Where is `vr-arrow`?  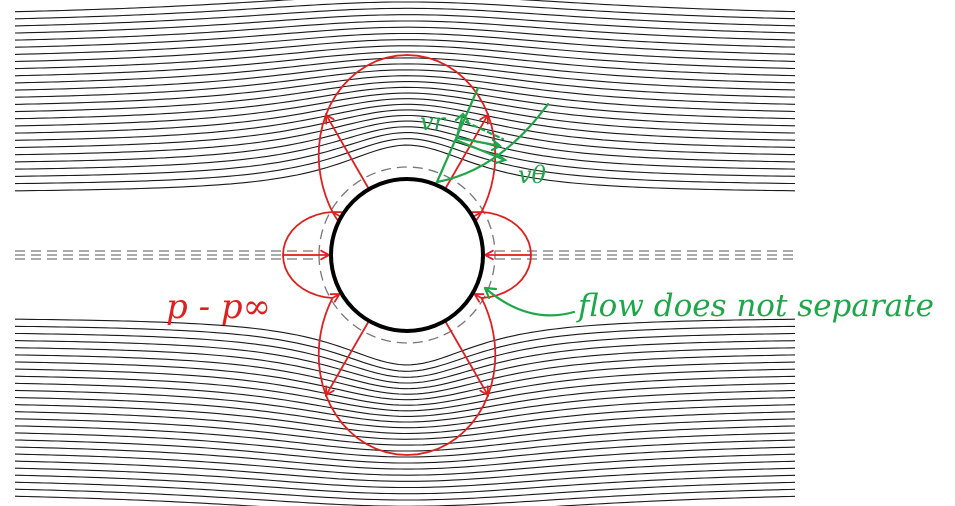 vr-arrow is located at coordinates (462, 127).